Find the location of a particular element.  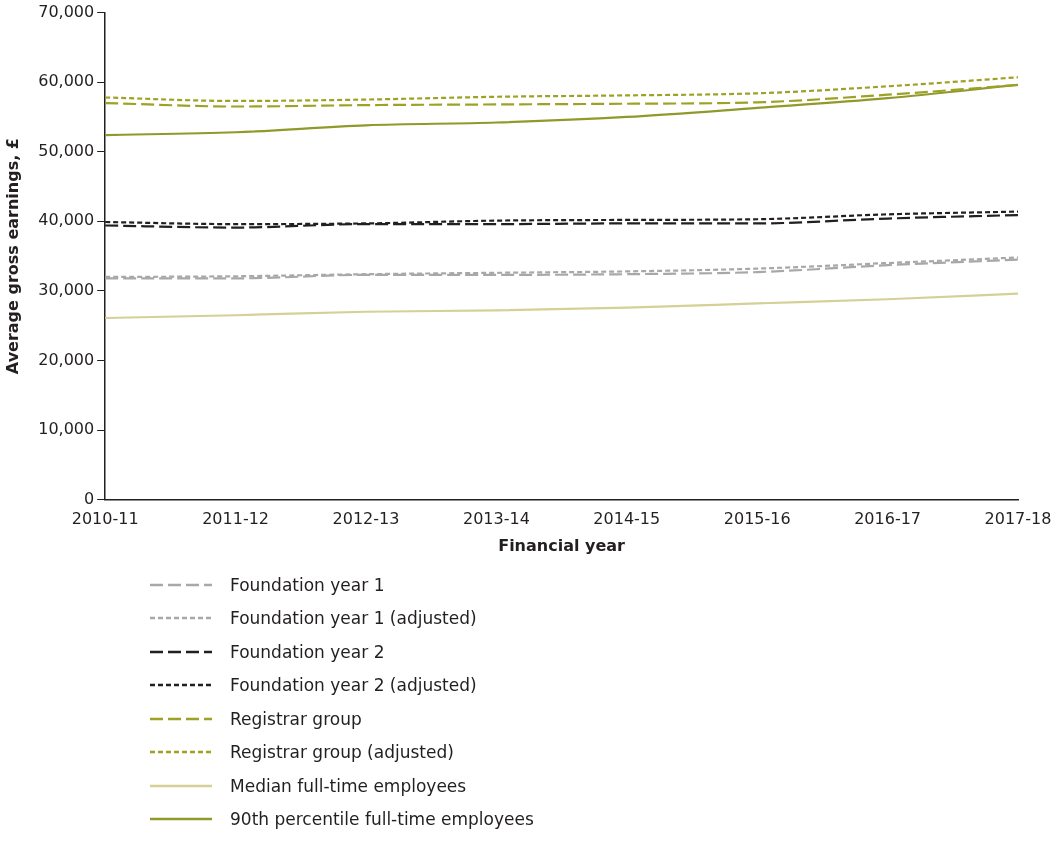

y-axis-title: Average gross earnings, £ is located at coordinates (12, 256).